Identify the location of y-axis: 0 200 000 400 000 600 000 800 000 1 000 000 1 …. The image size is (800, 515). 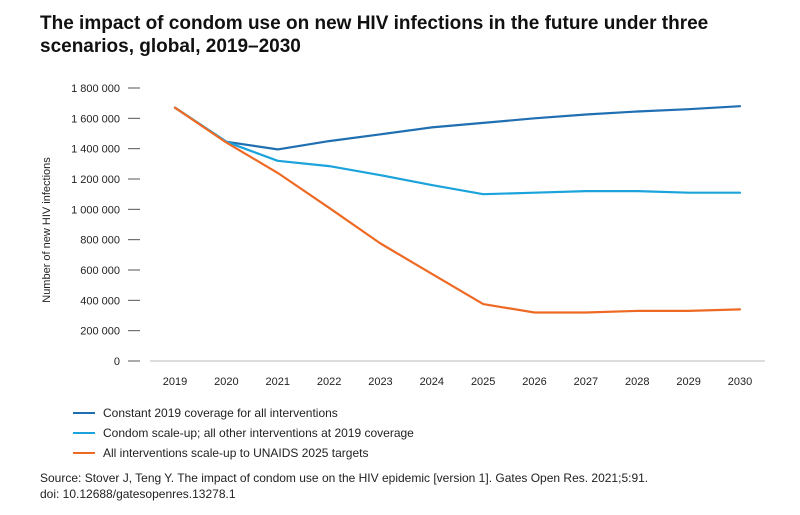
(105, 225).